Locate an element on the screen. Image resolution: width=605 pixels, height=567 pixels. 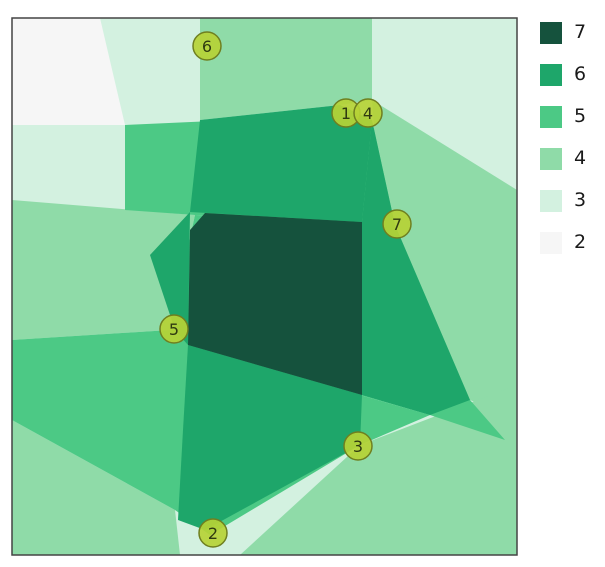
legend-label: 6 is located at coordinates (580, 74).